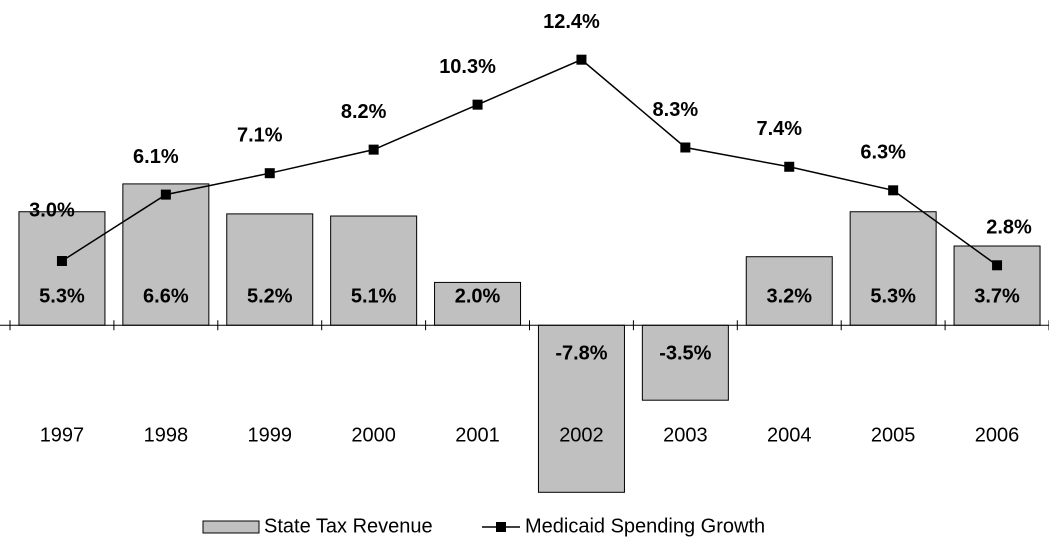 Image resolution: width=1049 pixels, height=546 pixels. What do you see at coordinates (779, 129) in the screenshot?
I see `line-value-label: 7.4%` at bounding box center [779, 129].